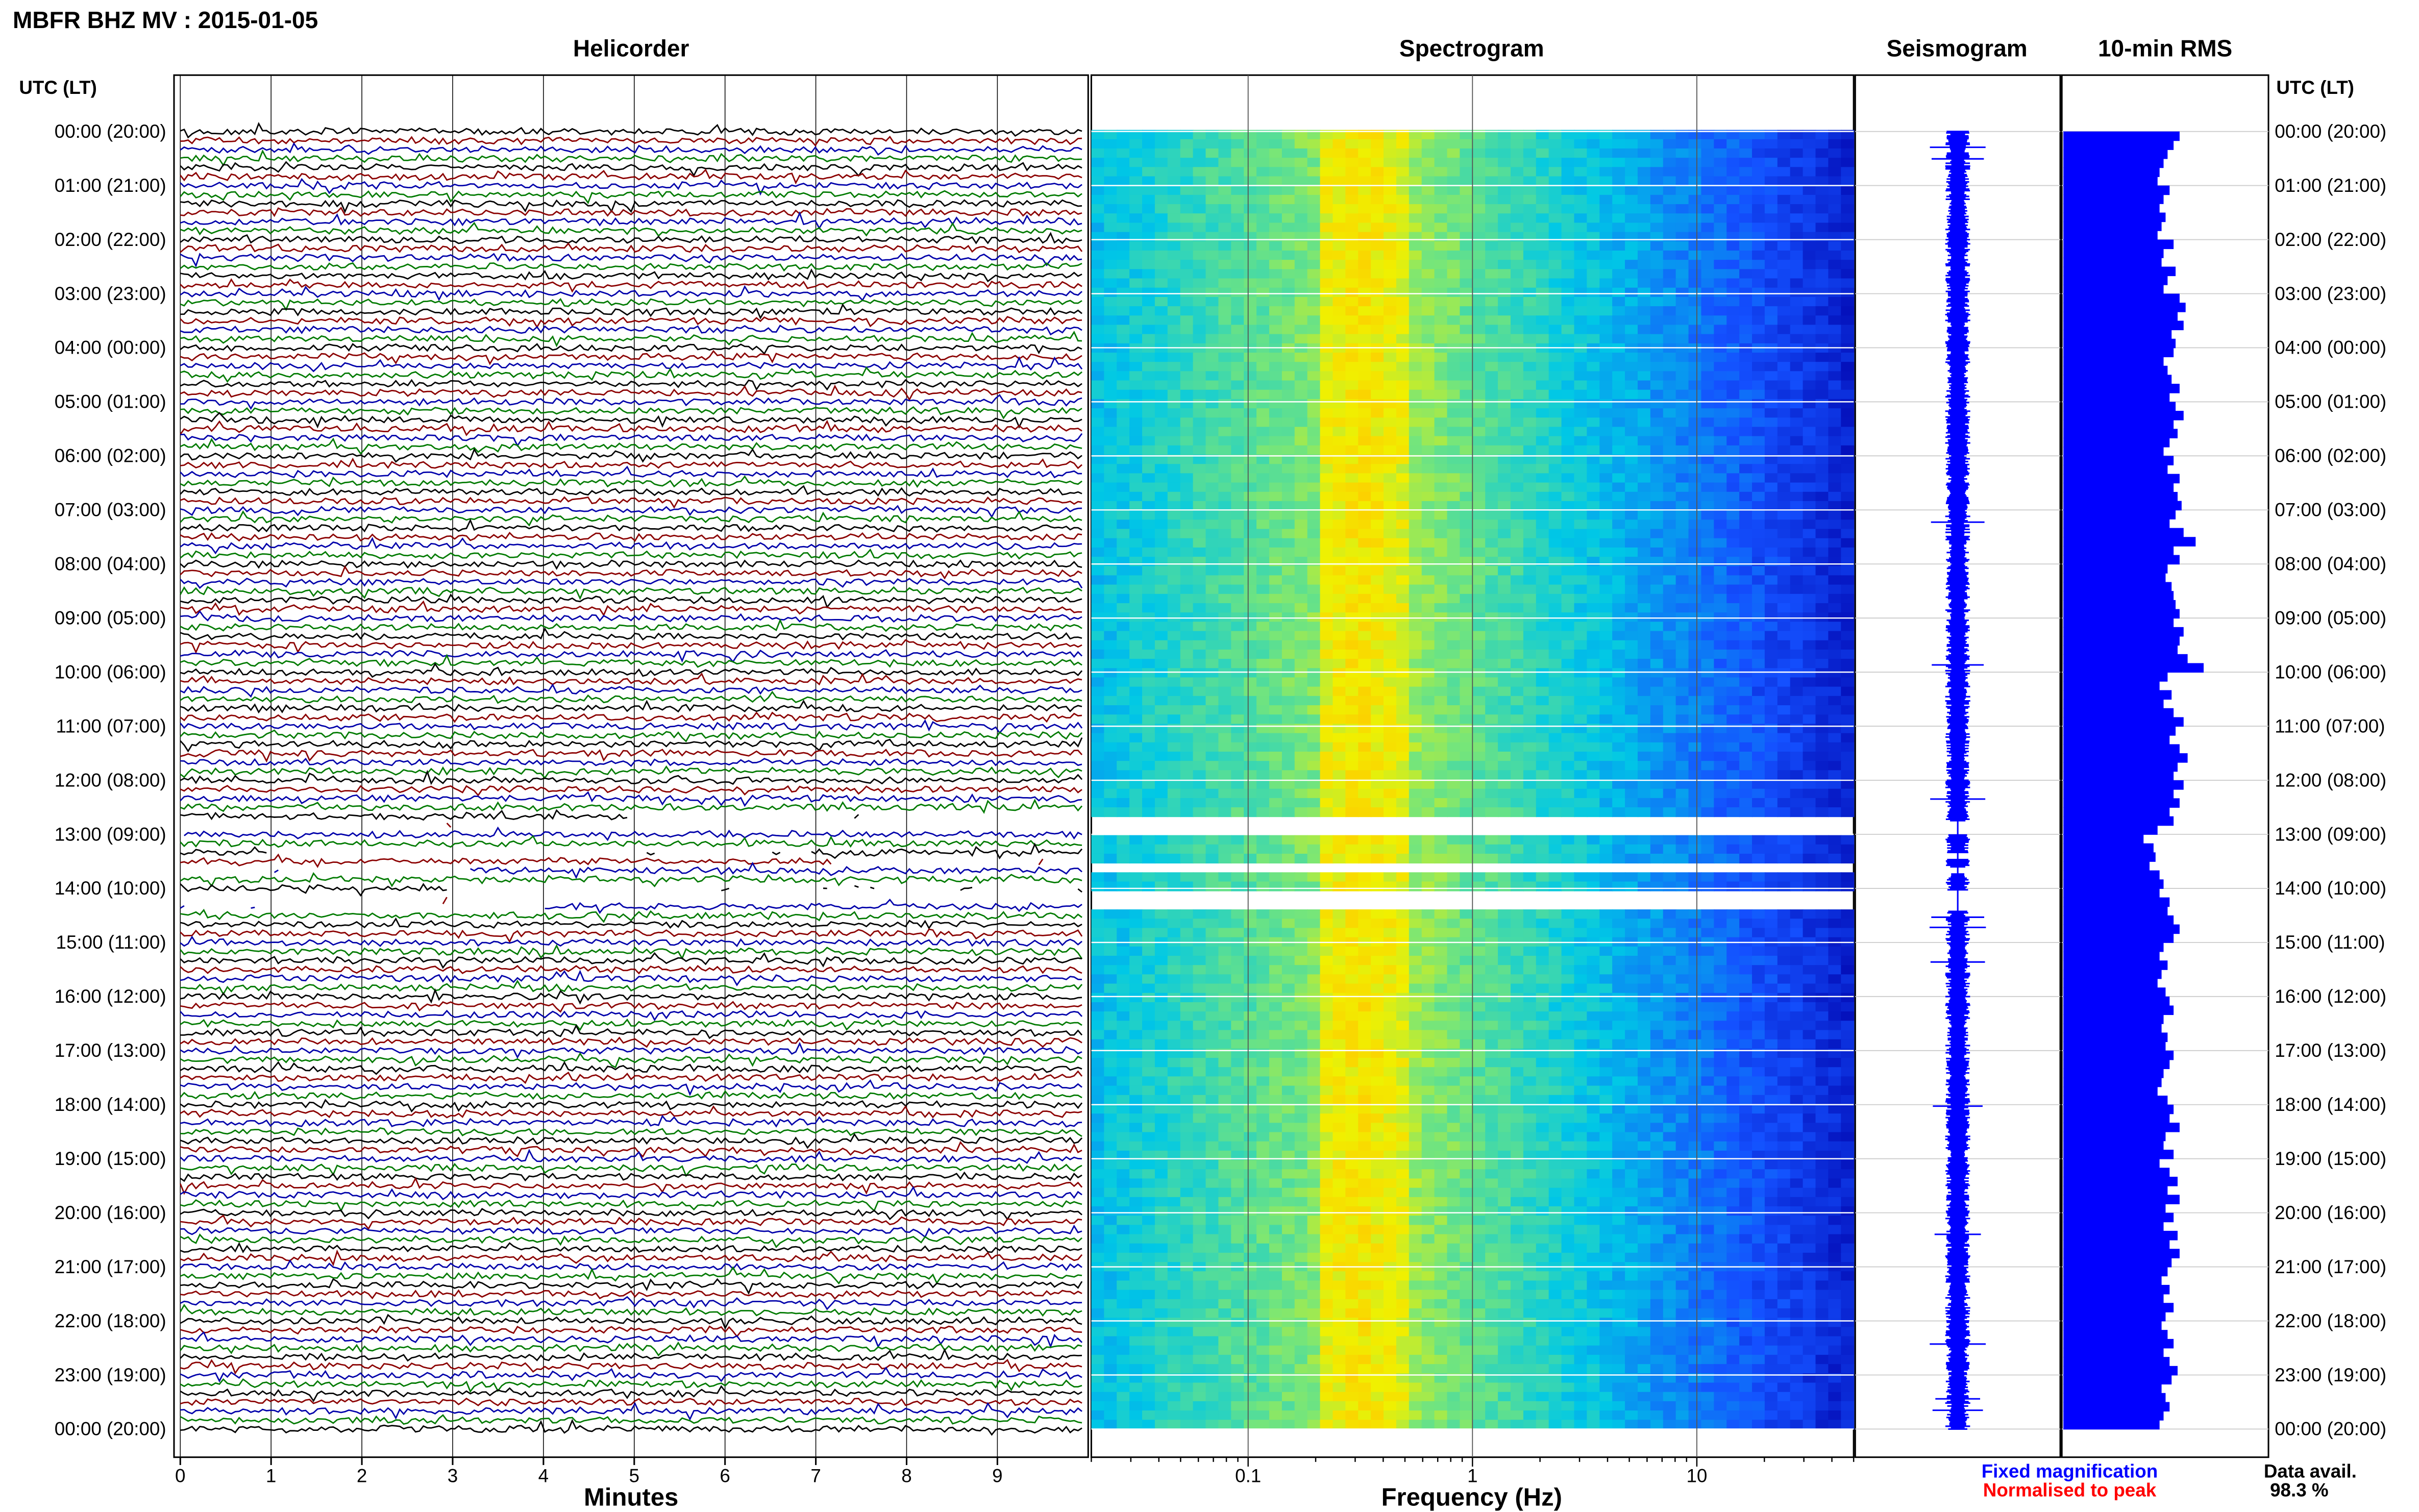 This screenshot has height=1512, width=2419. I want to click on time-label-right: 13:00 (09:00), so click(2330, 834).